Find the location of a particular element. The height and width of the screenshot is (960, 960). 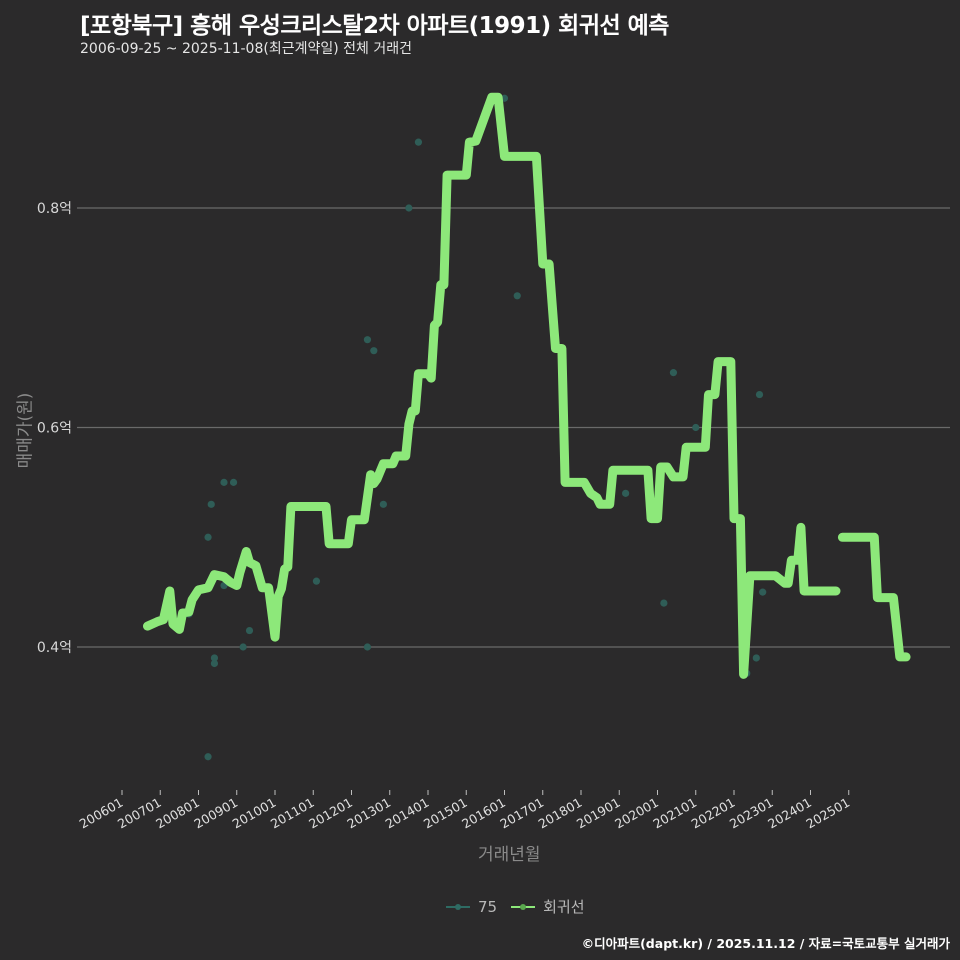

y-axis-label: 매매가(원) is located at coordinates (25, 430).